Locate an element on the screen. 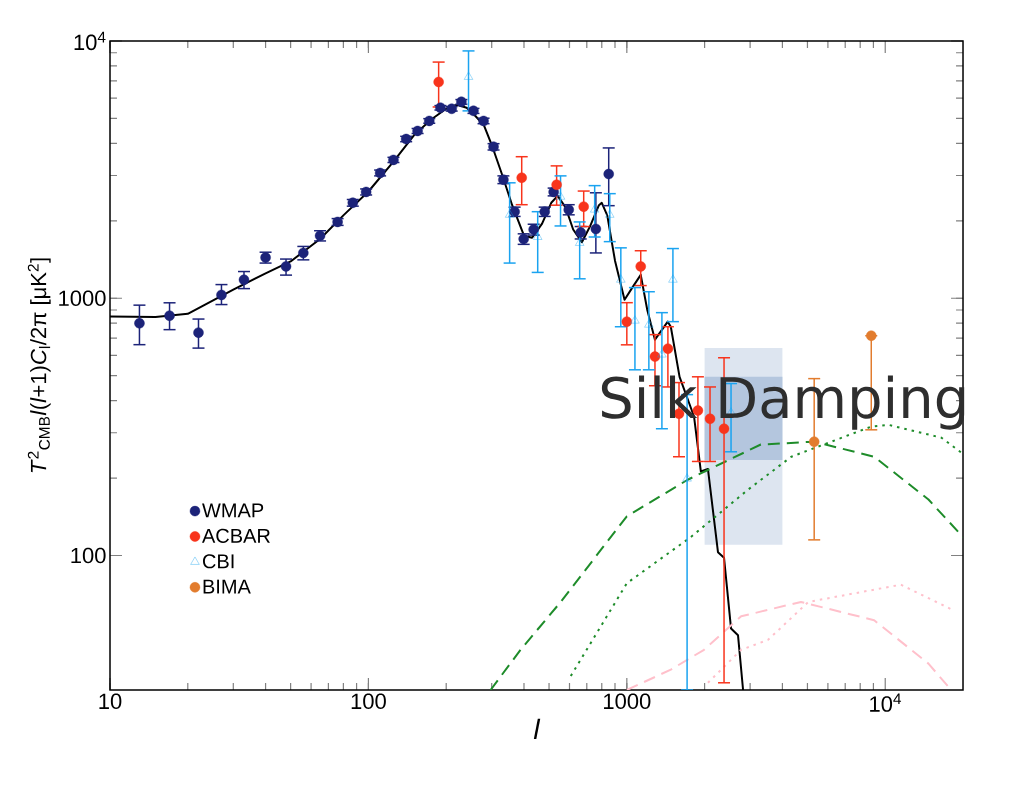 This screenshot has height=785, width=1026. legend-label: BIMA is located at coordinates (227, 586).